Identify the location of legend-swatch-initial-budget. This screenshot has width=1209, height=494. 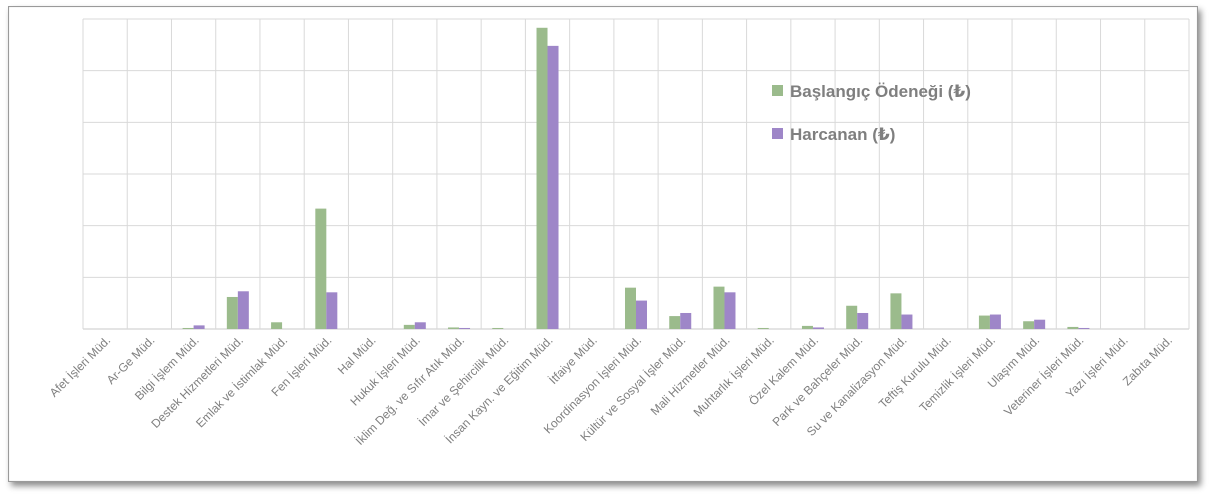
(777, 90).